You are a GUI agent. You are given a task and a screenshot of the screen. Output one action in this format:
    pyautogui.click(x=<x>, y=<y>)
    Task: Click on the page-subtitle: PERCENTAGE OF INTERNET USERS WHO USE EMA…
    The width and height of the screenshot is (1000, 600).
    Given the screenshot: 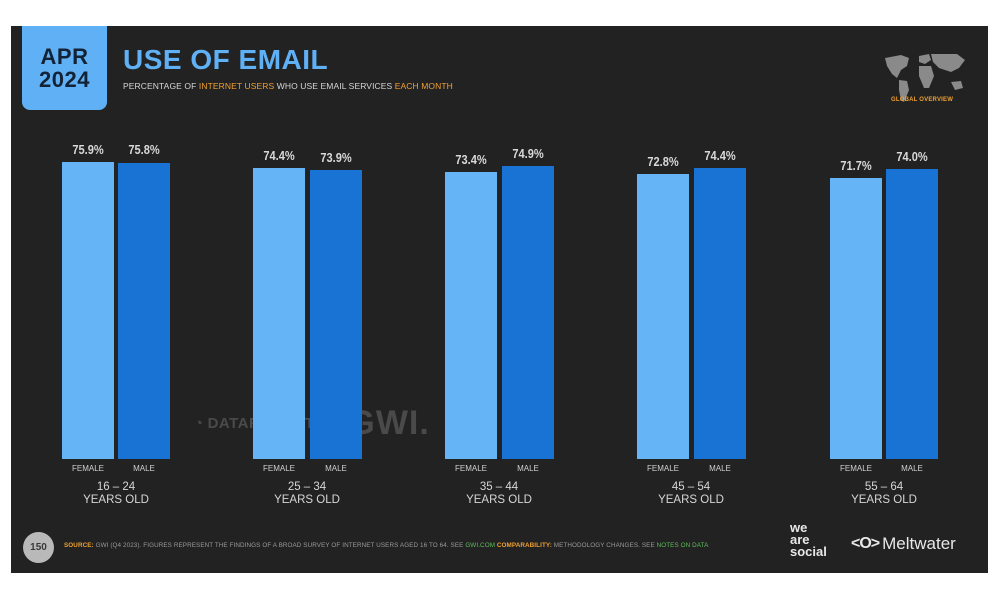 What is the action you would take?
    pyautogui.click(x=288, y=86)
    